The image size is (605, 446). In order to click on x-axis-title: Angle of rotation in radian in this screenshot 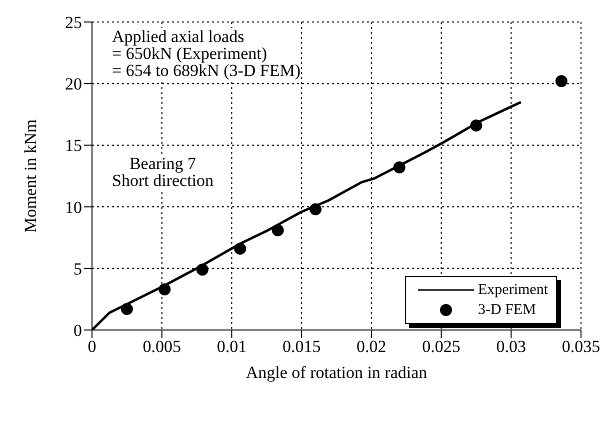, I will do `click(337, 372)`.